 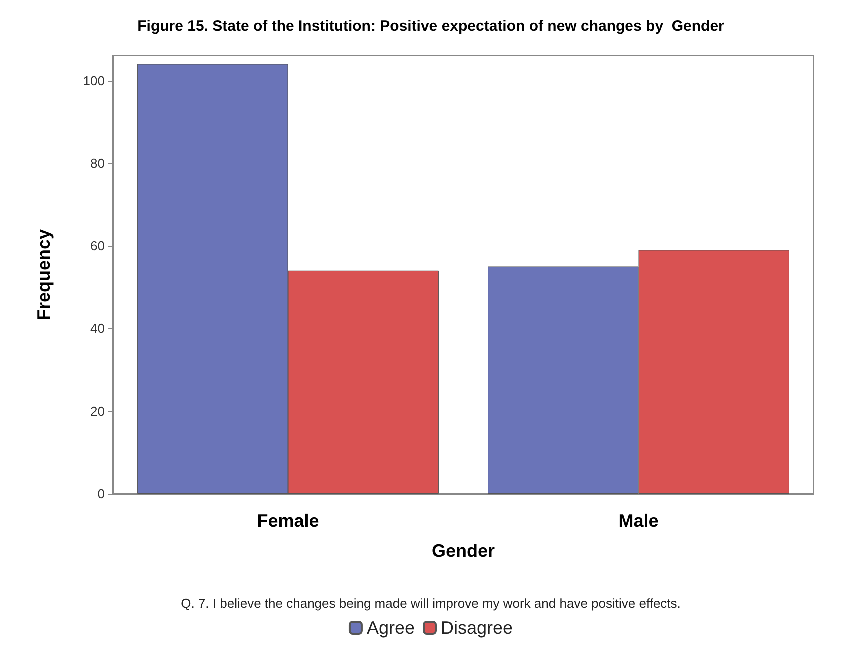 What do you see at coordinates (97, 246) in the screenshot?
I see `y-tick-label: 60` at bounding box center [97, 246].